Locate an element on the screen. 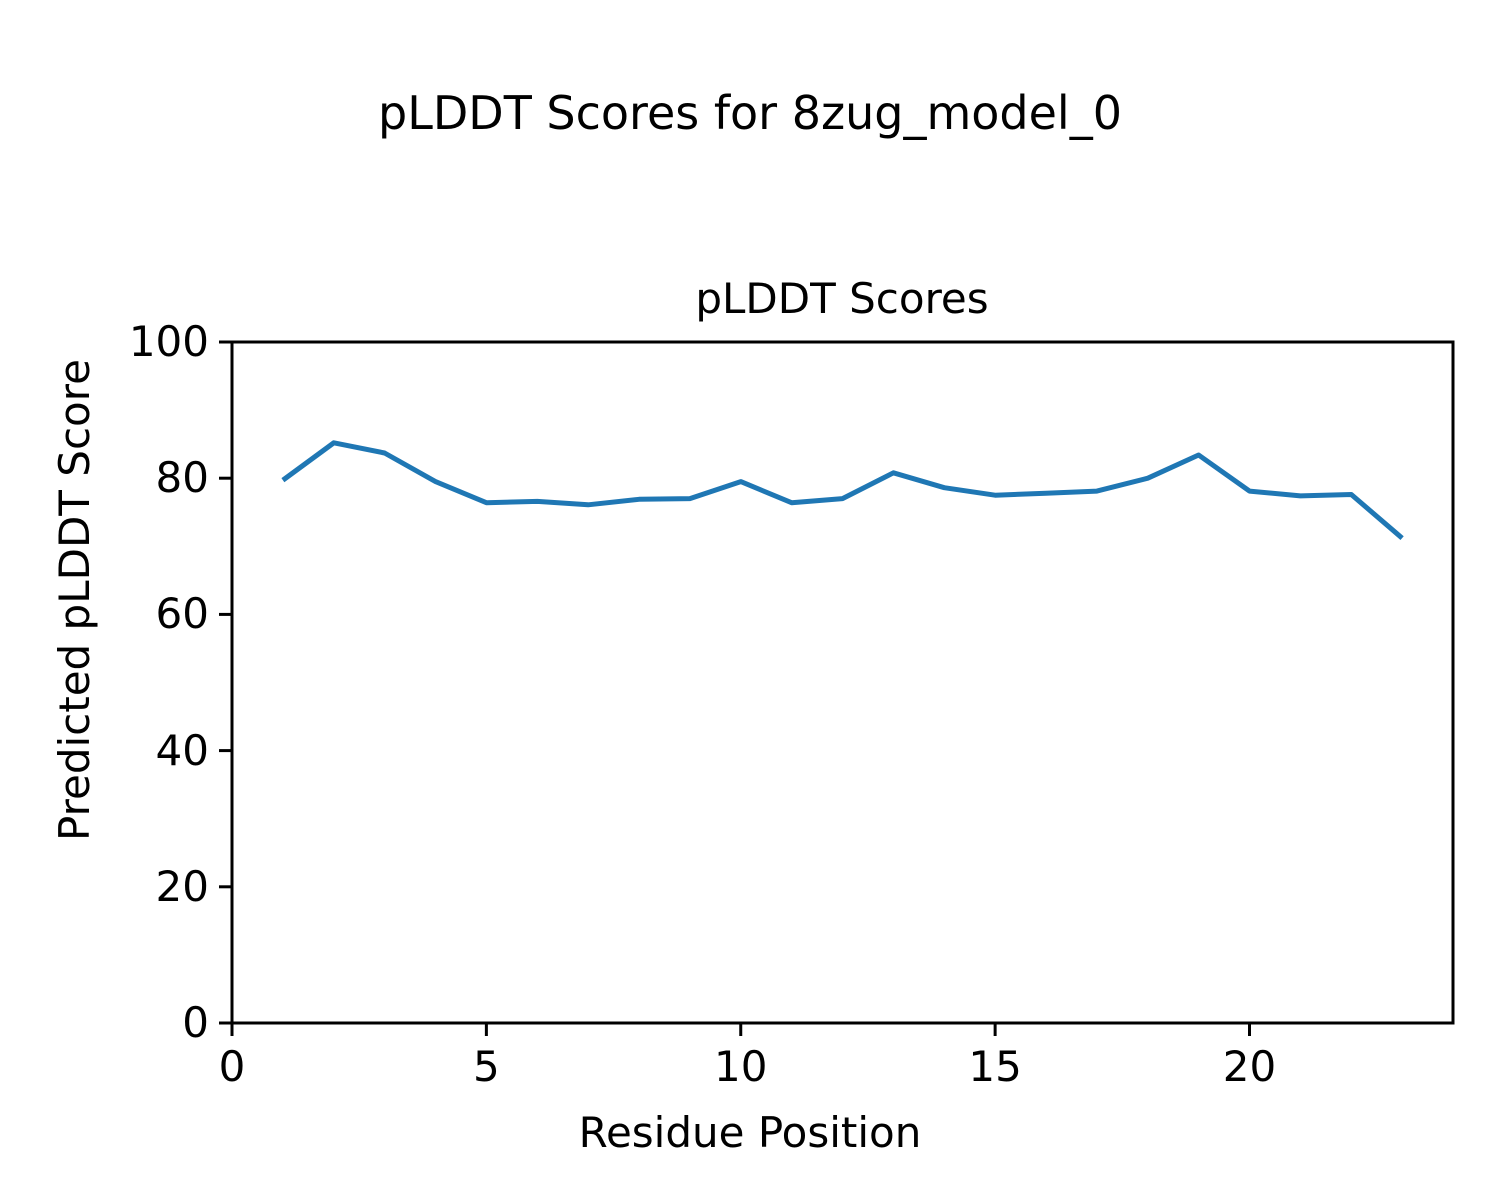 Image resolution: width=1500 pixels, height=1200 pixels. x-tick-label: 5 is located at coordinates (486, 1066).